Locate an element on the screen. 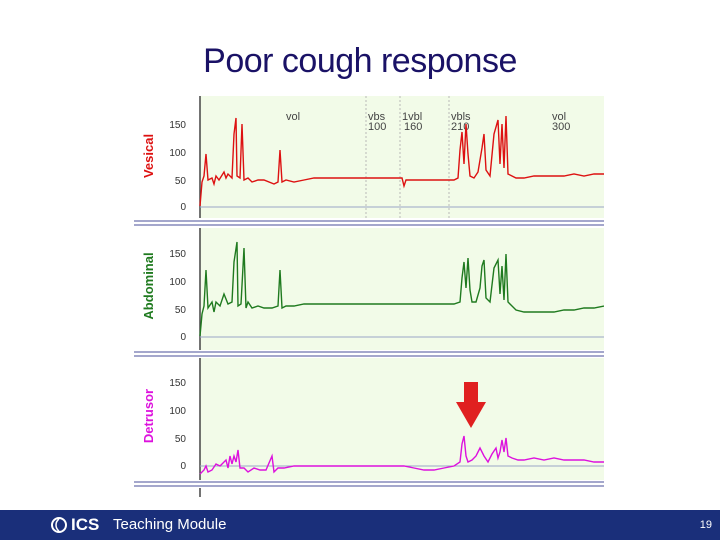 Image resolution: width=720 pixels, height=540 pixels. vesical-trace is located at coordinates (401, 161).